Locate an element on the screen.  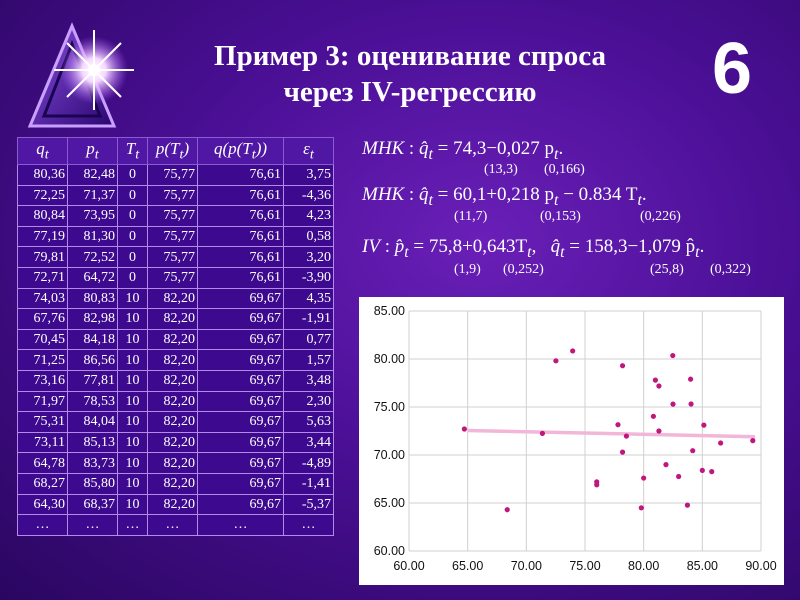
table-cell: 84,18 is located at coordinates (92, 339).